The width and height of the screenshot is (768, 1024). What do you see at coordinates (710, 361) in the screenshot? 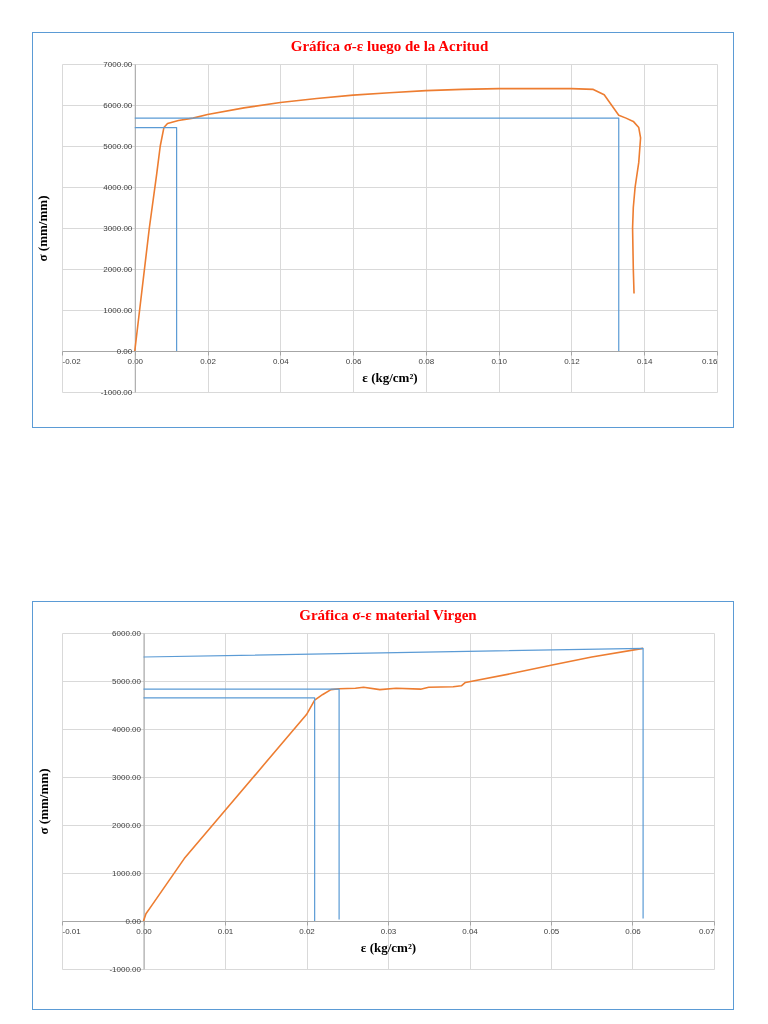
I see `x-tick-label: 0.16` at bounding box center [710, 361].